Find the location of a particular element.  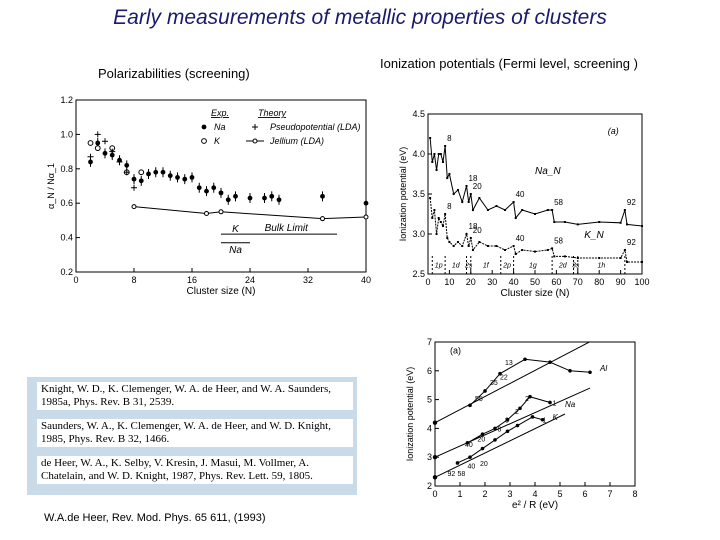

shell-label: 1f is located at coordinates (486, 266).